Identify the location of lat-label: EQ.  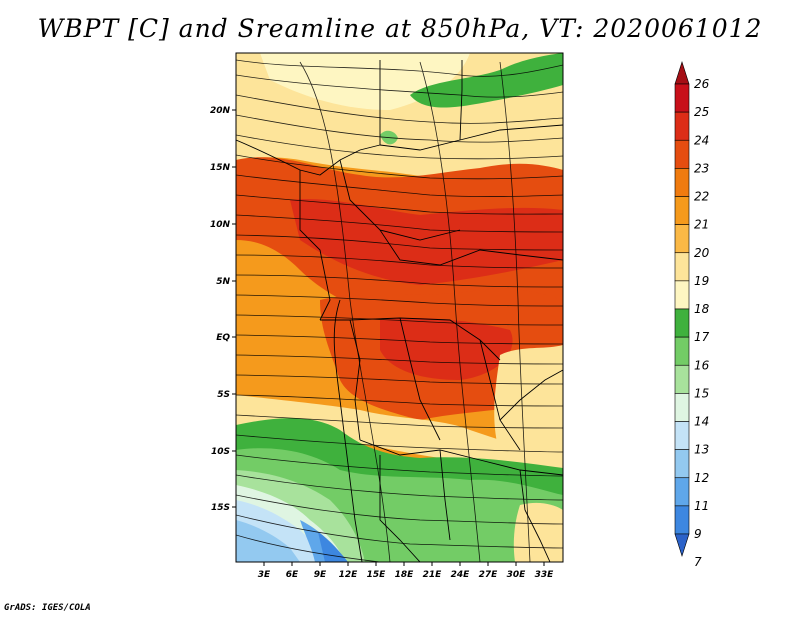
(223, 338).